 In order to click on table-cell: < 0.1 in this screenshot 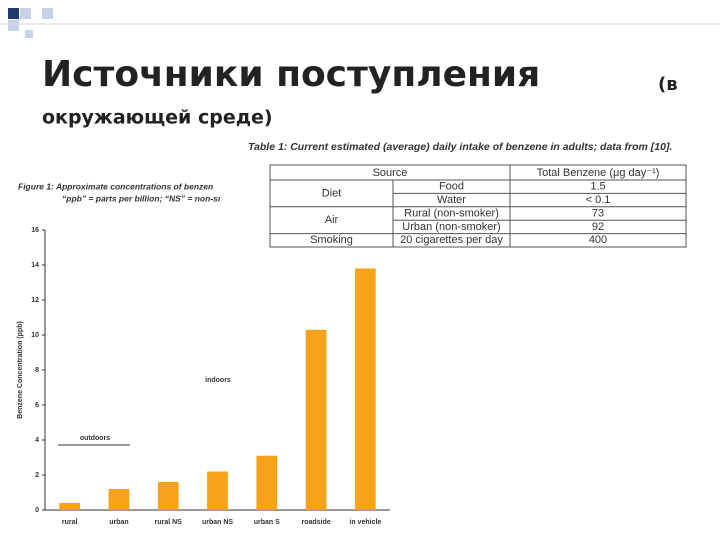, I will do `click(598, 200)`.